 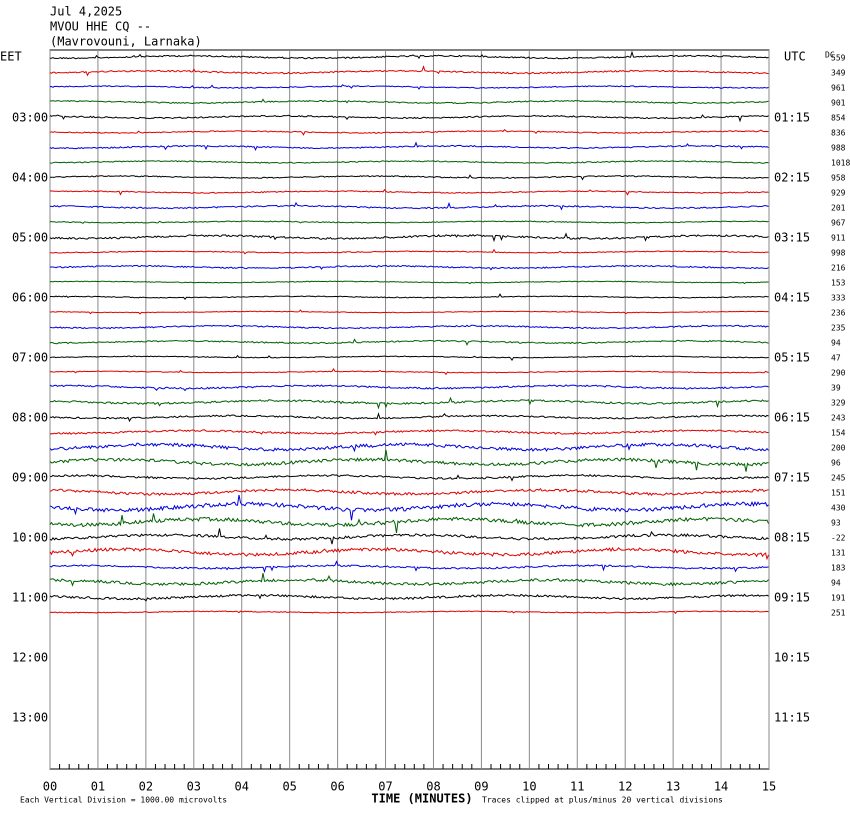 I want to click on x-tick-label: 06, so click(x=337, y=787).